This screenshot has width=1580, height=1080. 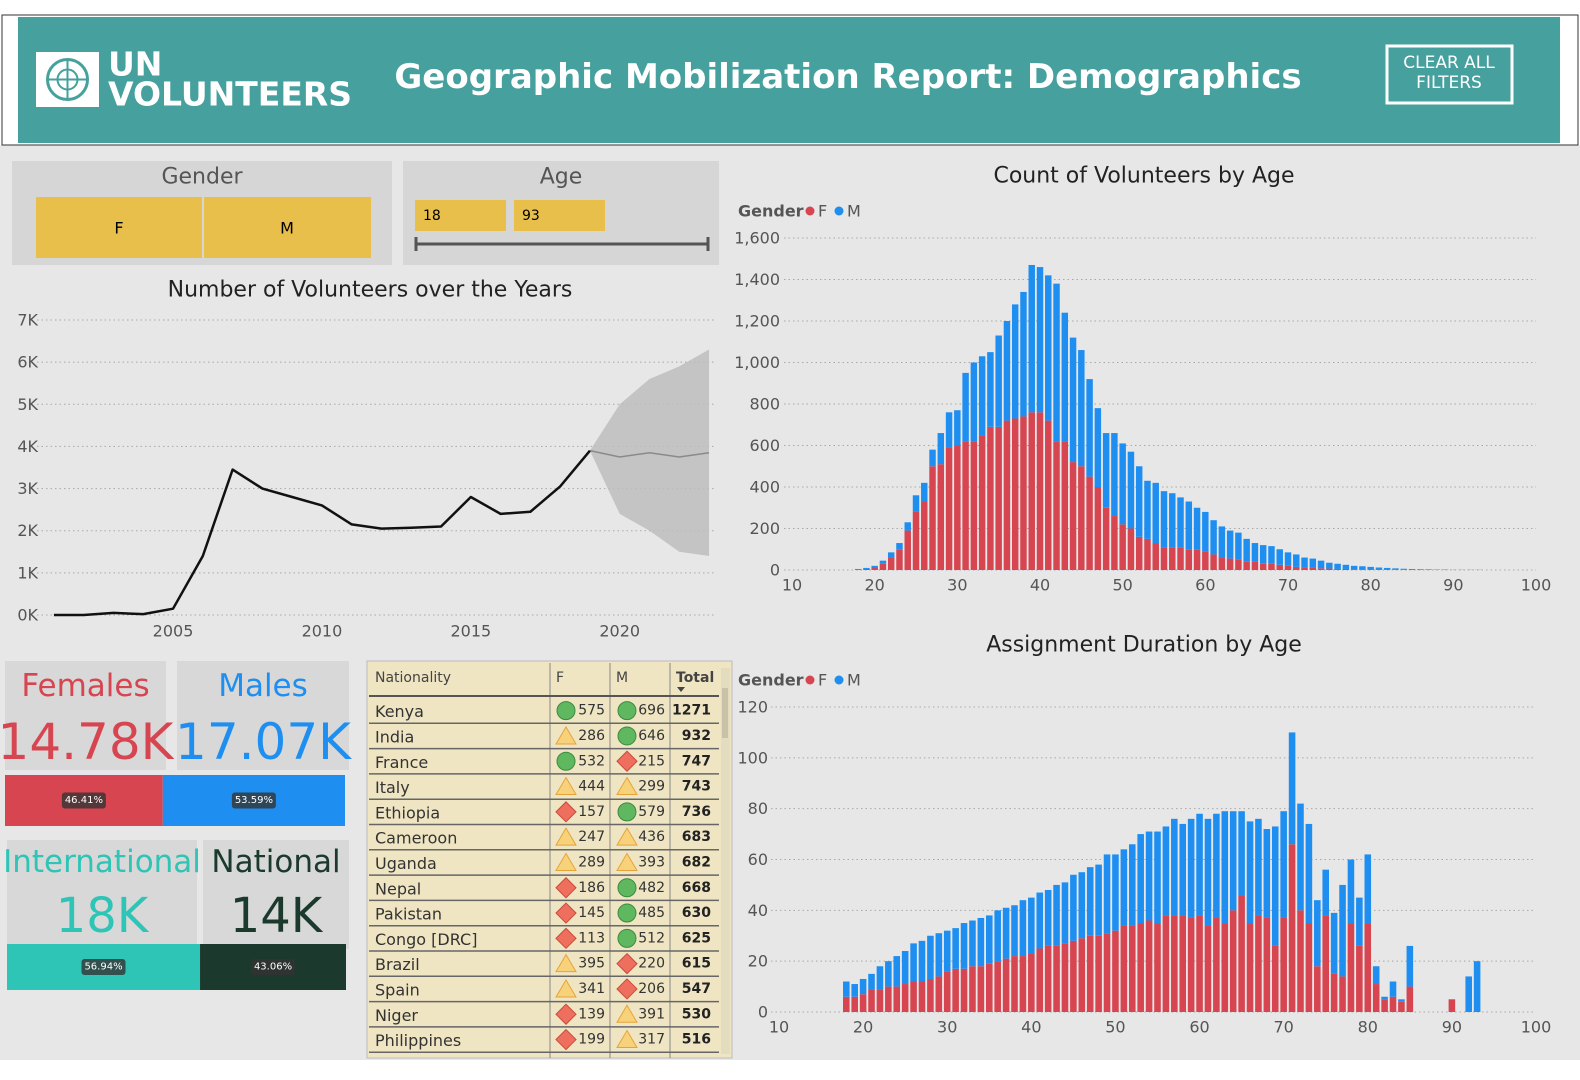 What do you see at coordinates (696, 812) in the screenshot?
I see `cell-total: 736` at bounding box center [696, 812].